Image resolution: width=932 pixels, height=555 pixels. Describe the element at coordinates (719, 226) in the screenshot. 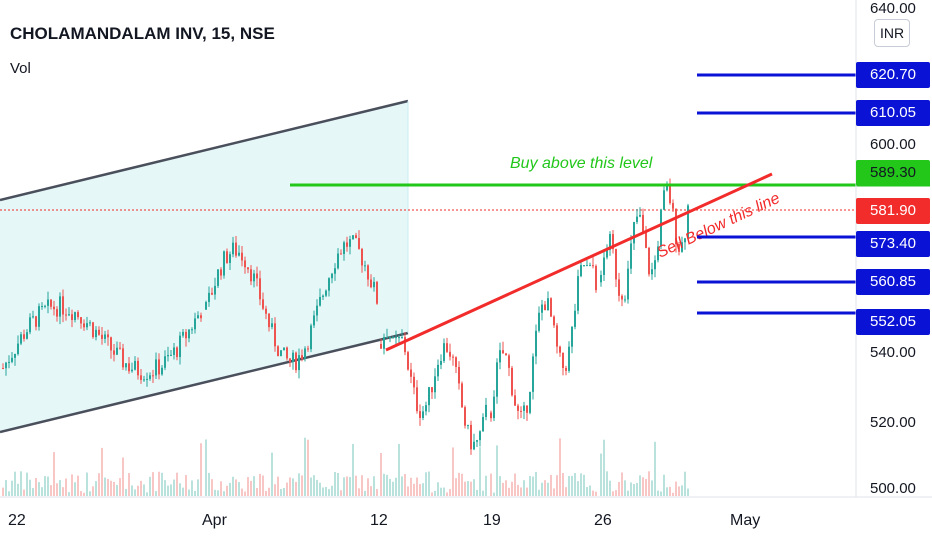

I see `sell-annotation: Sell Below this line` at that location.